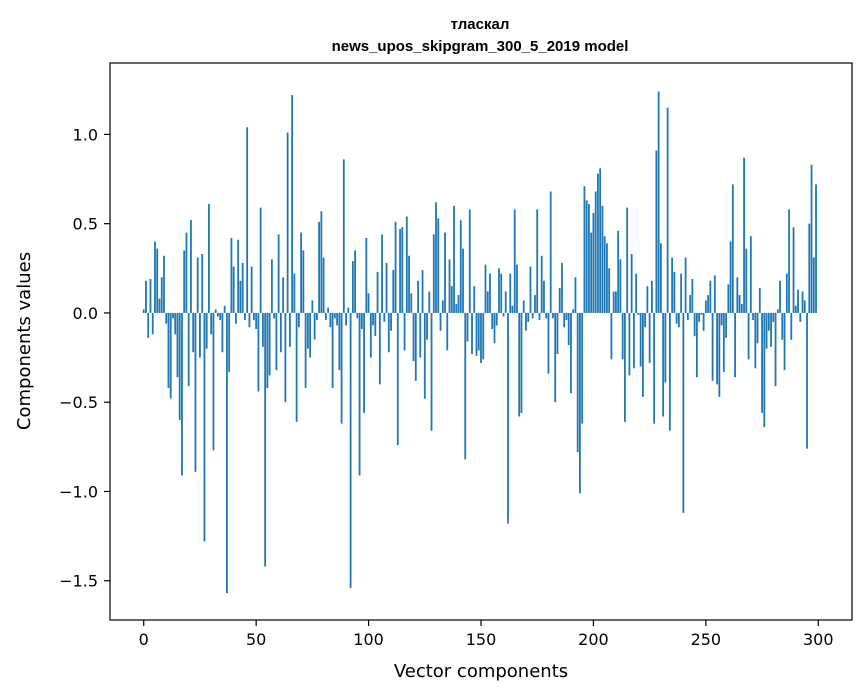 The height and width of the screenshot is (696, 867). Describe the element at coordinates (78, 402) in the screenshot. I see `y-tick-label: −0.5` at that location.